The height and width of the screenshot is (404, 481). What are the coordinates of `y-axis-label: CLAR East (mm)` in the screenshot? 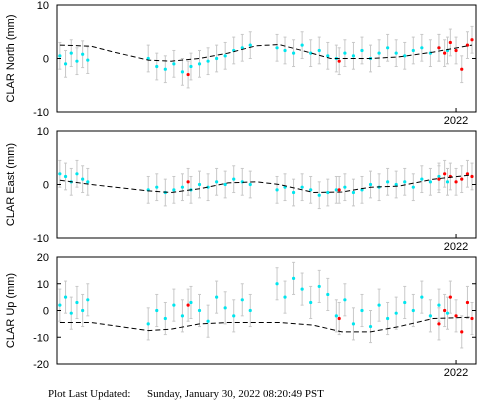 It's located at (11, 184).